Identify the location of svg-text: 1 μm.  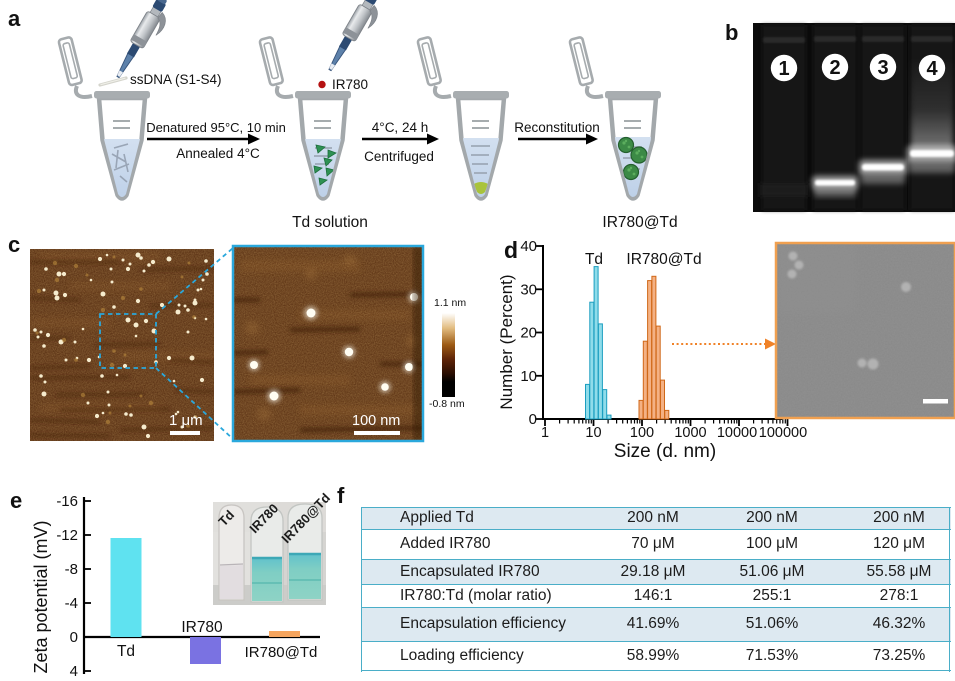
(186, 420).